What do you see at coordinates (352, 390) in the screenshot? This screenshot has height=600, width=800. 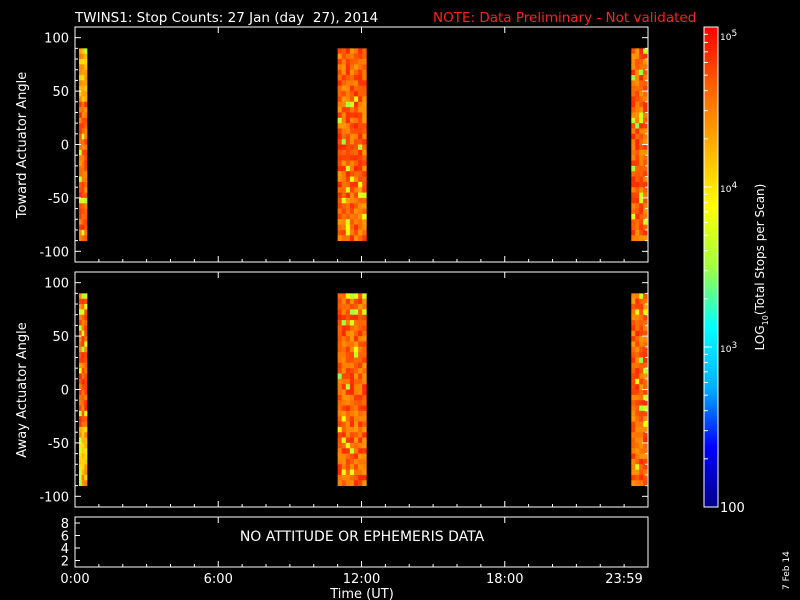 I see `heatmap-block` at bounding box center [352, 390].